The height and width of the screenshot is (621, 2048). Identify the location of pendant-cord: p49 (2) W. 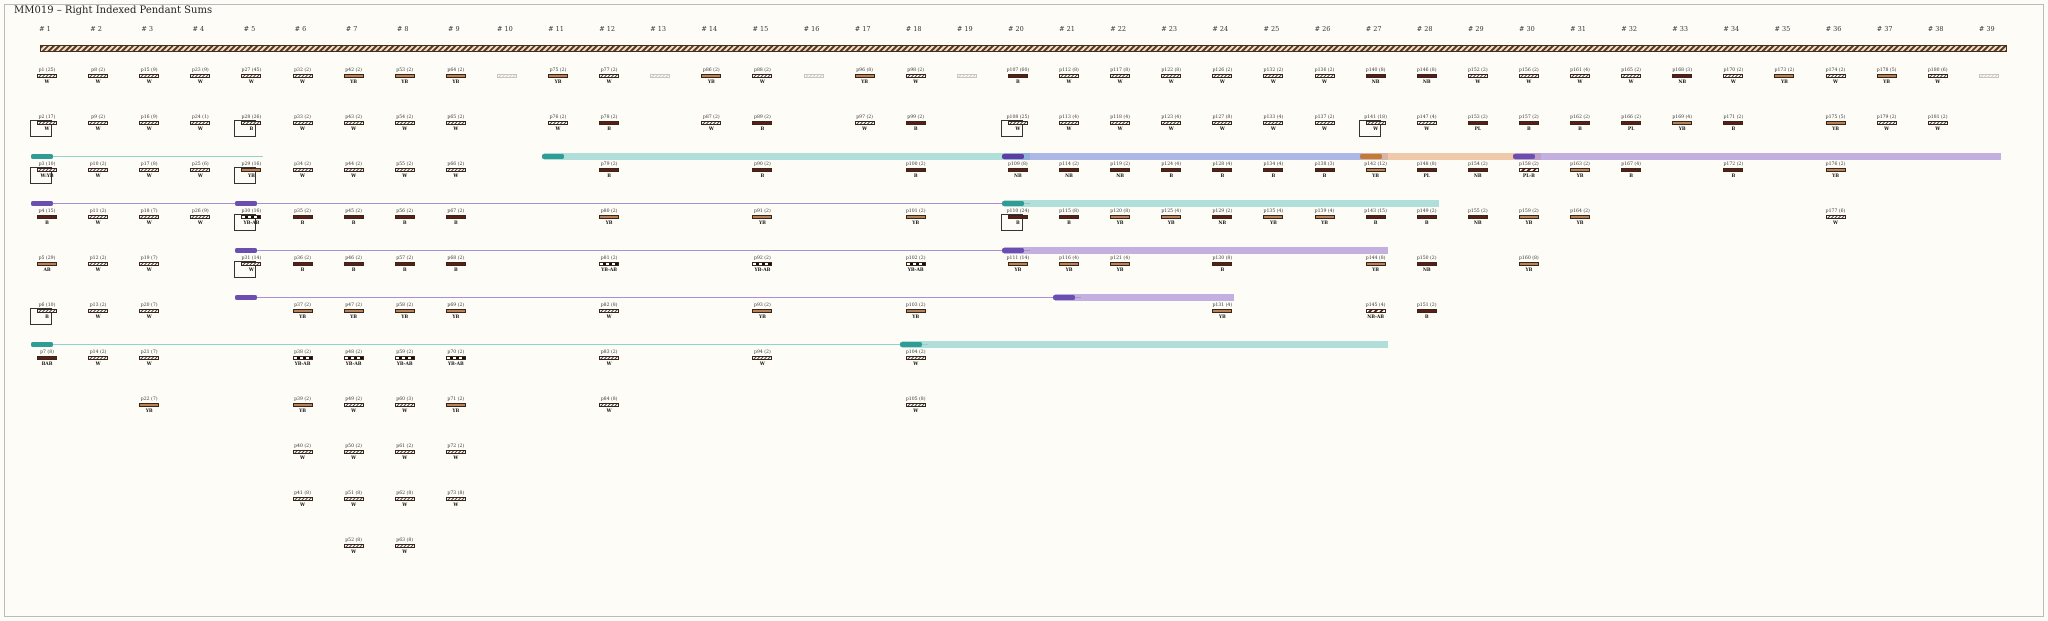
(354, 410).